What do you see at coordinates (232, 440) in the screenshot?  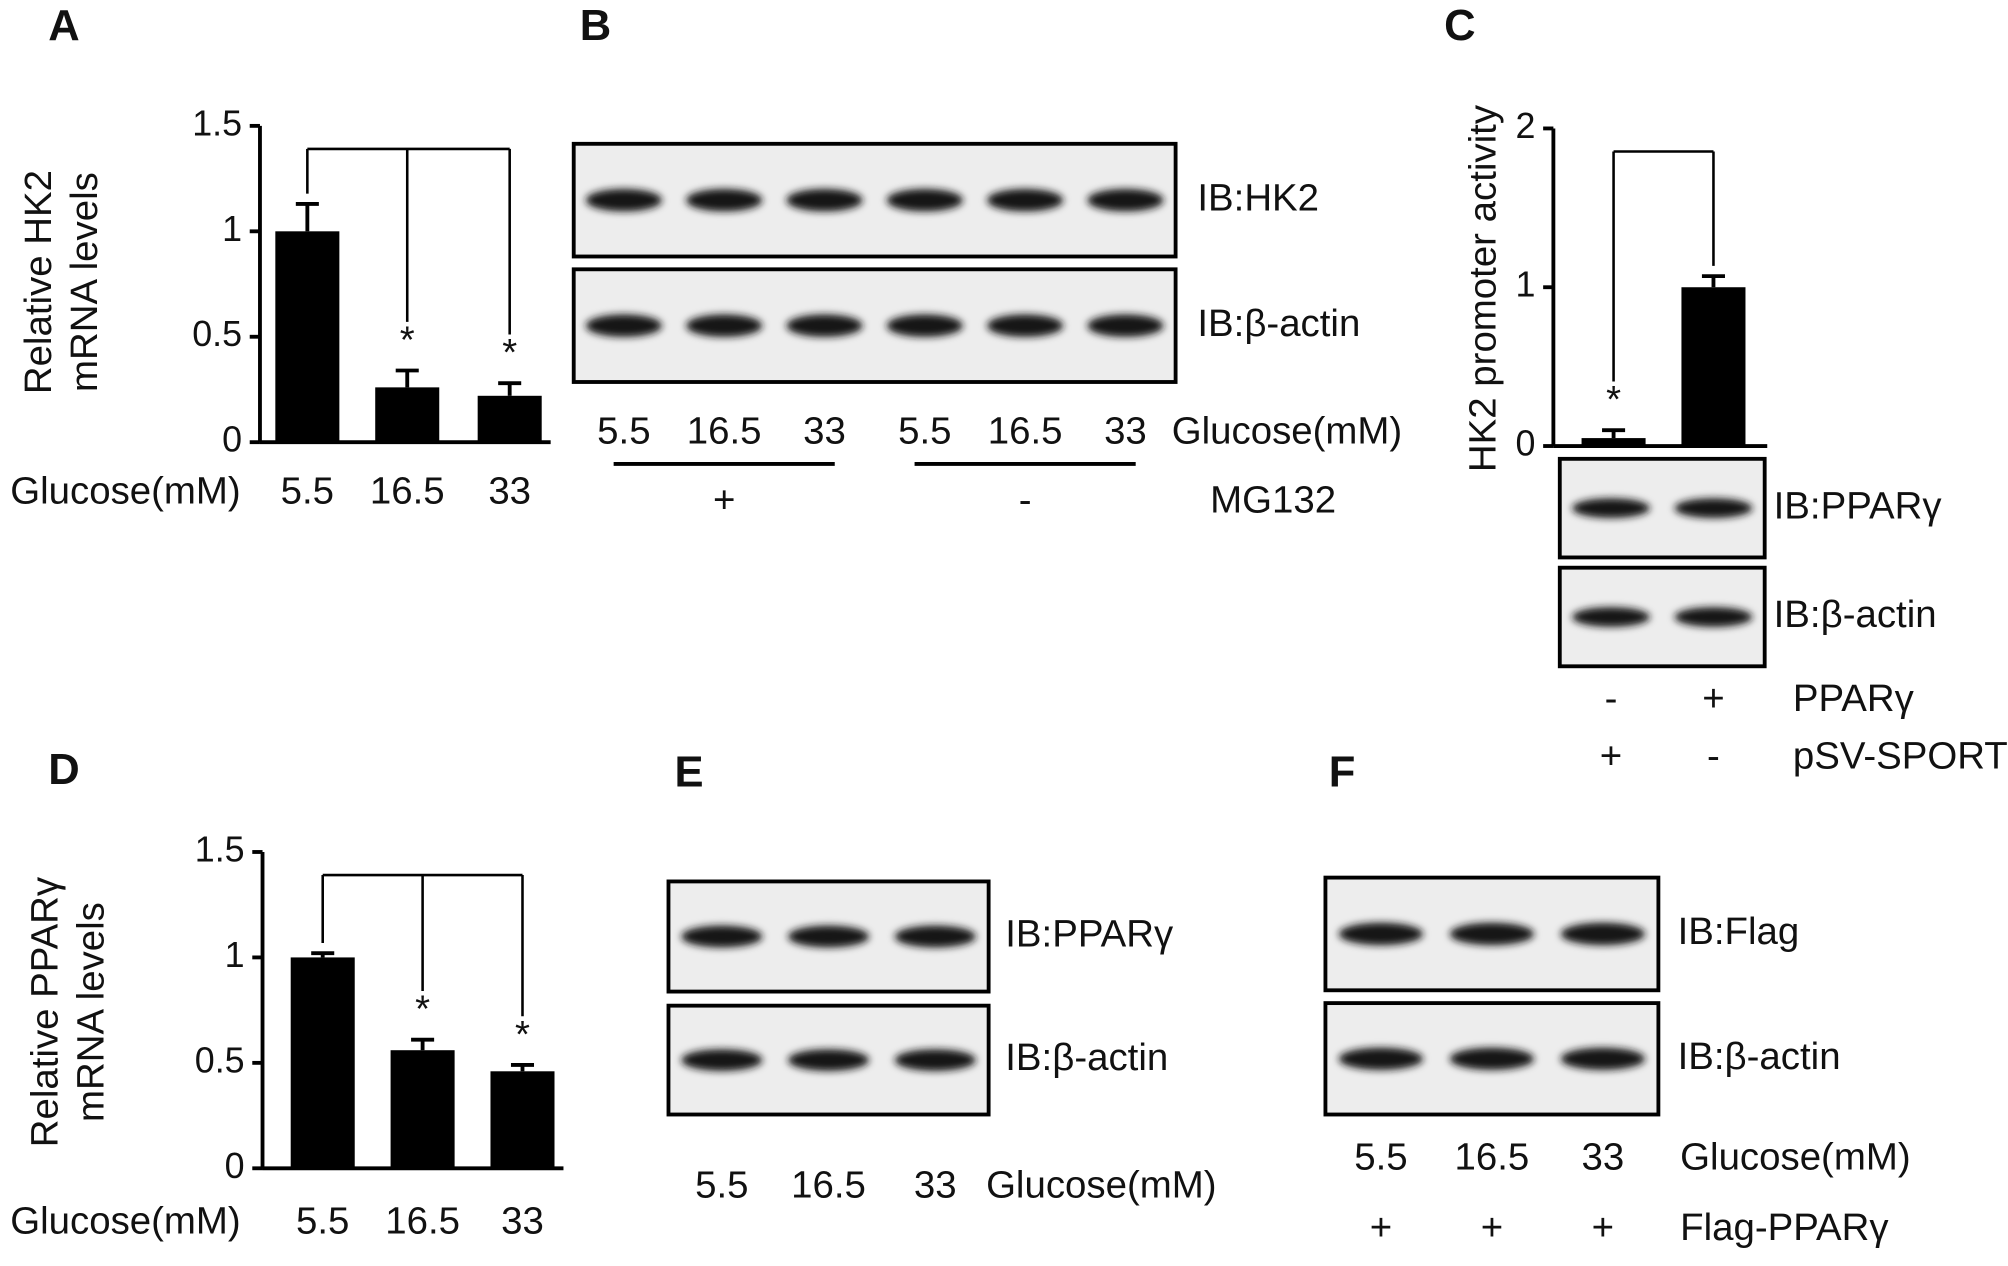 I see `y-tick-label: 0` at bounding box center [232, 440].